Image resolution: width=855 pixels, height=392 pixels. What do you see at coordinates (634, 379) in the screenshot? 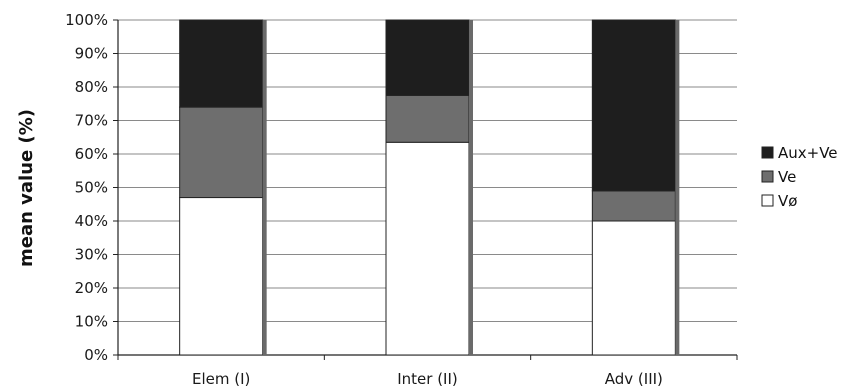
I see `x-tick-label: Adv (III)` at bounding box center [634, 379].